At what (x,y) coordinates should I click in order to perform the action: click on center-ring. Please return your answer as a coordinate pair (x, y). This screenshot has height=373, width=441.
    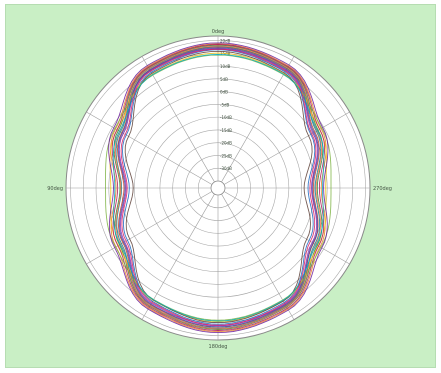
    Looking at the image, I should click on (218, 188).